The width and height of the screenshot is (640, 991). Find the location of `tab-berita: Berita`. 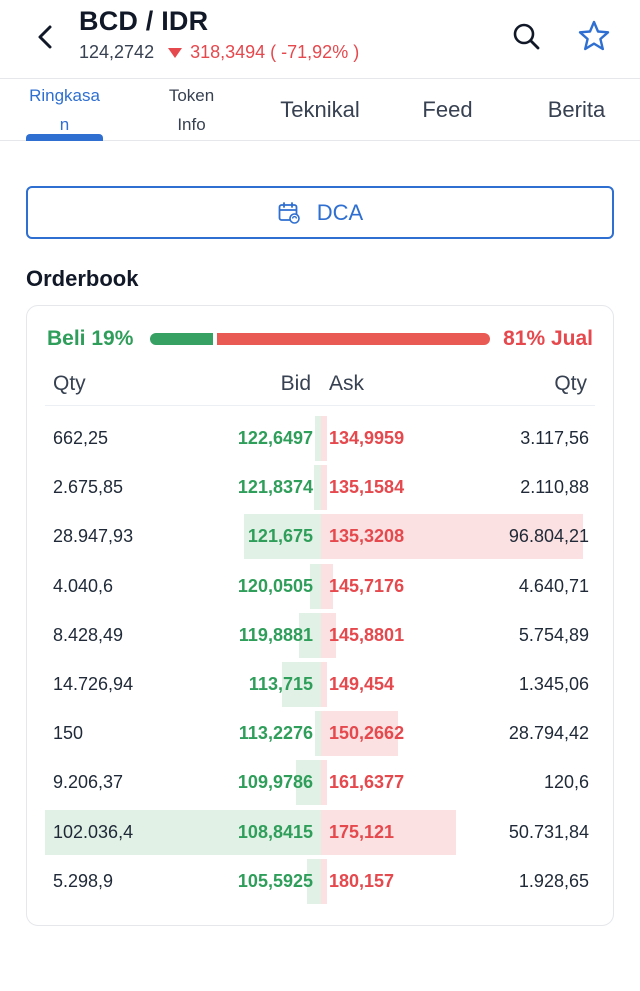

tab-berita: Berita is located at coordinates (576, 110).